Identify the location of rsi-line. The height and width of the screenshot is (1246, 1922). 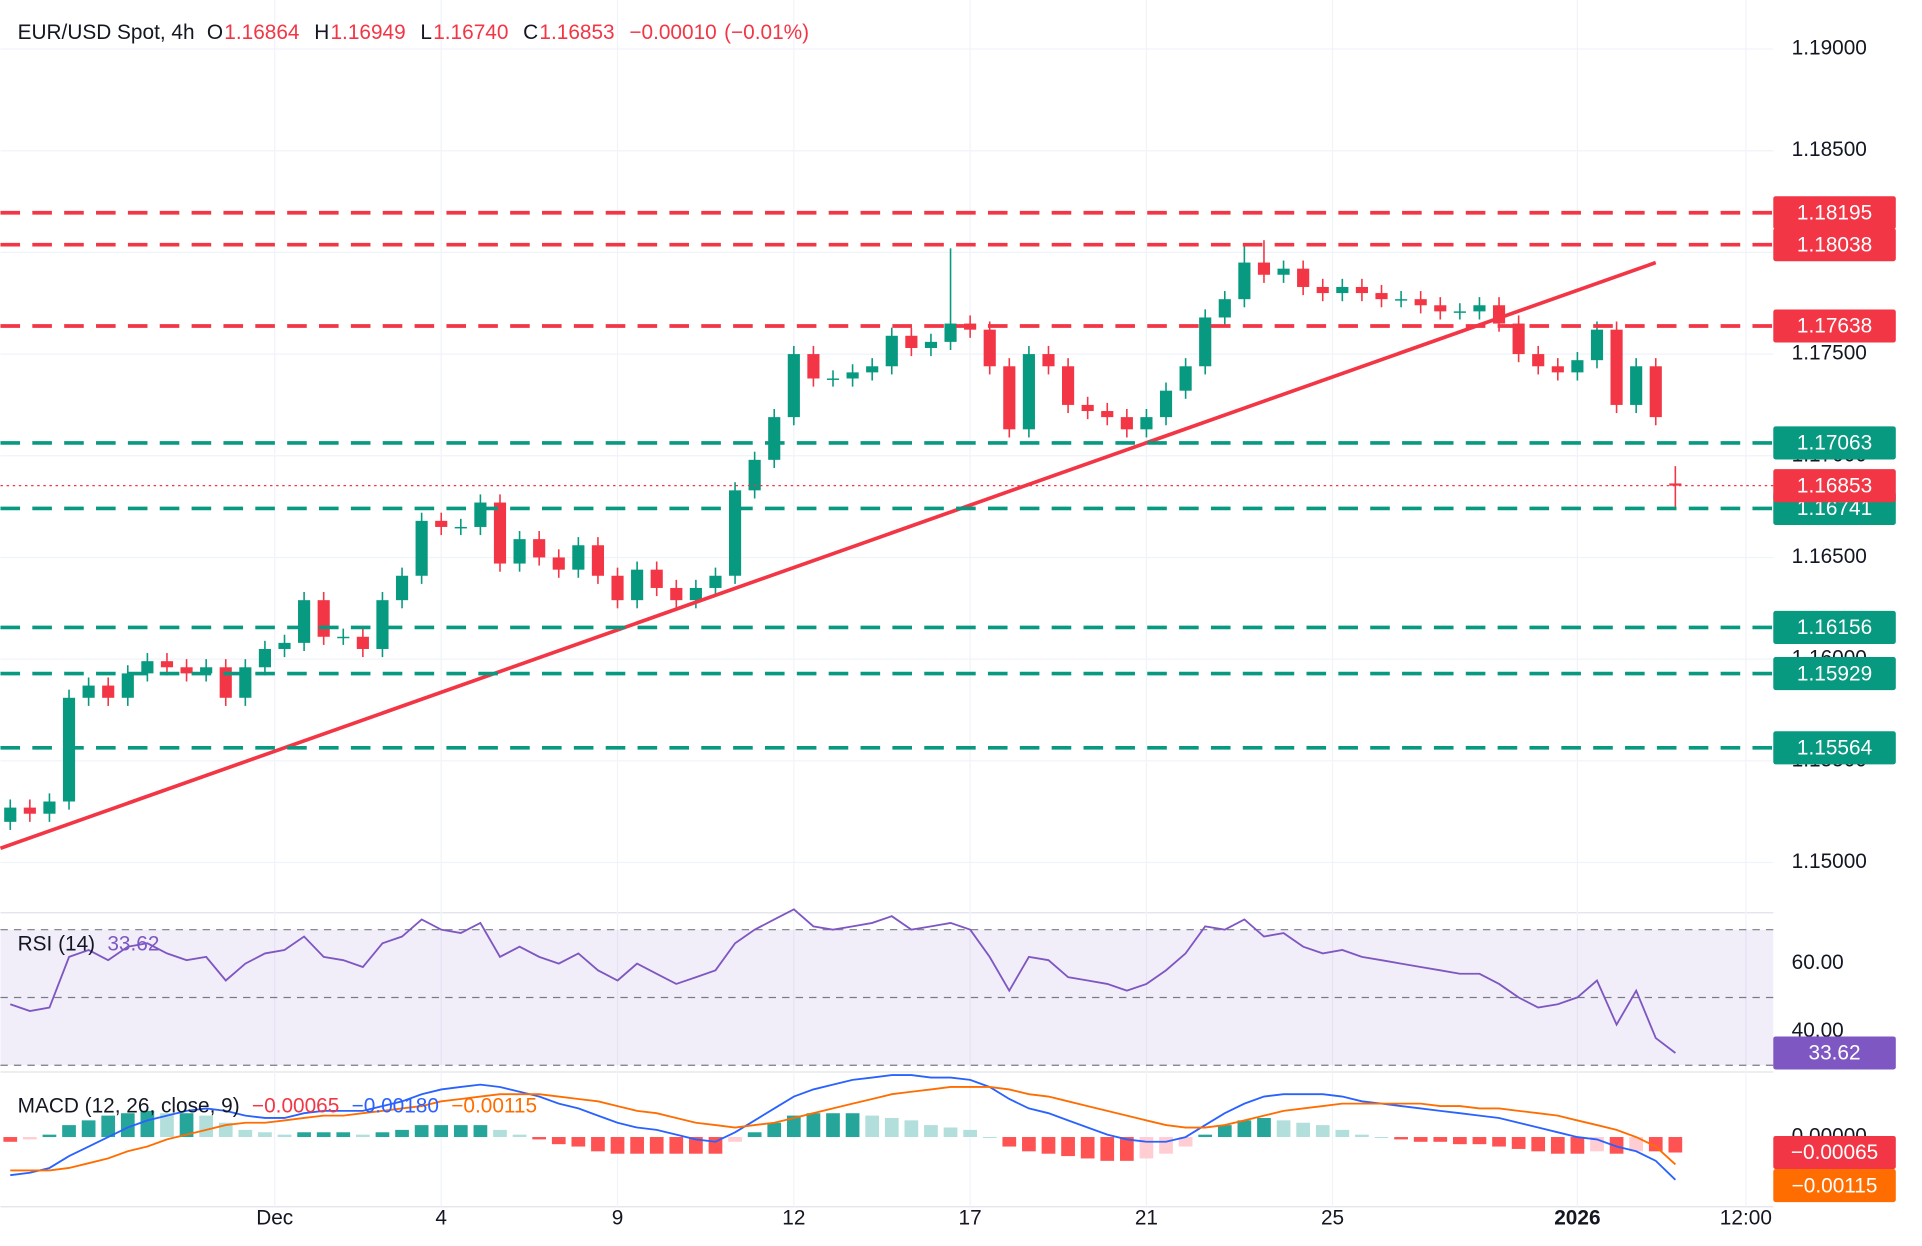
(842, 981).